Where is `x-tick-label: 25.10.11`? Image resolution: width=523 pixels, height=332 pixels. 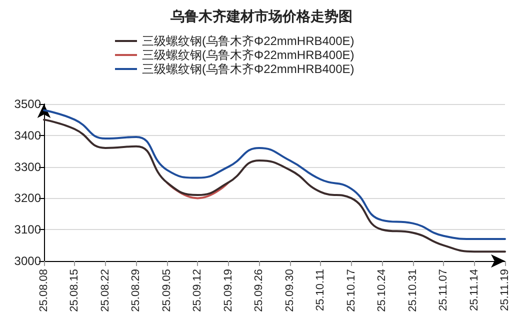 x-tick-label: 25.10.11 is located at coordinates (320, 290).